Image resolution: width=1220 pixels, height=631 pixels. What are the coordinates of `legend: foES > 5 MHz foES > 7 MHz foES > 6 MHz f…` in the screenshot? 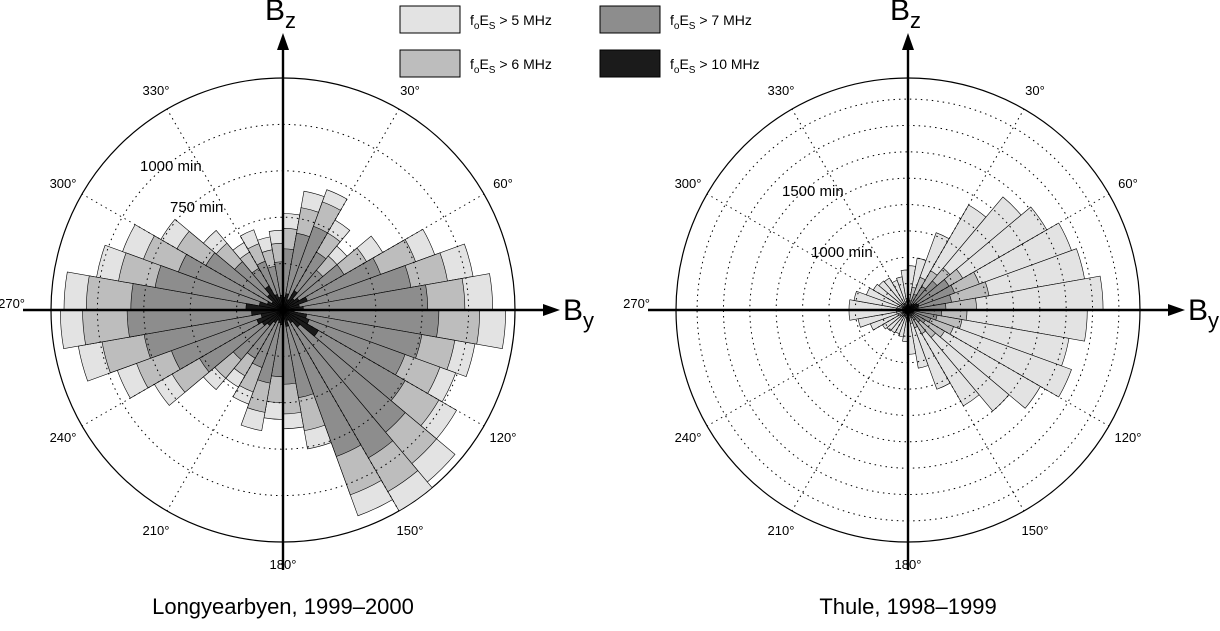 It's located at (579, 41).